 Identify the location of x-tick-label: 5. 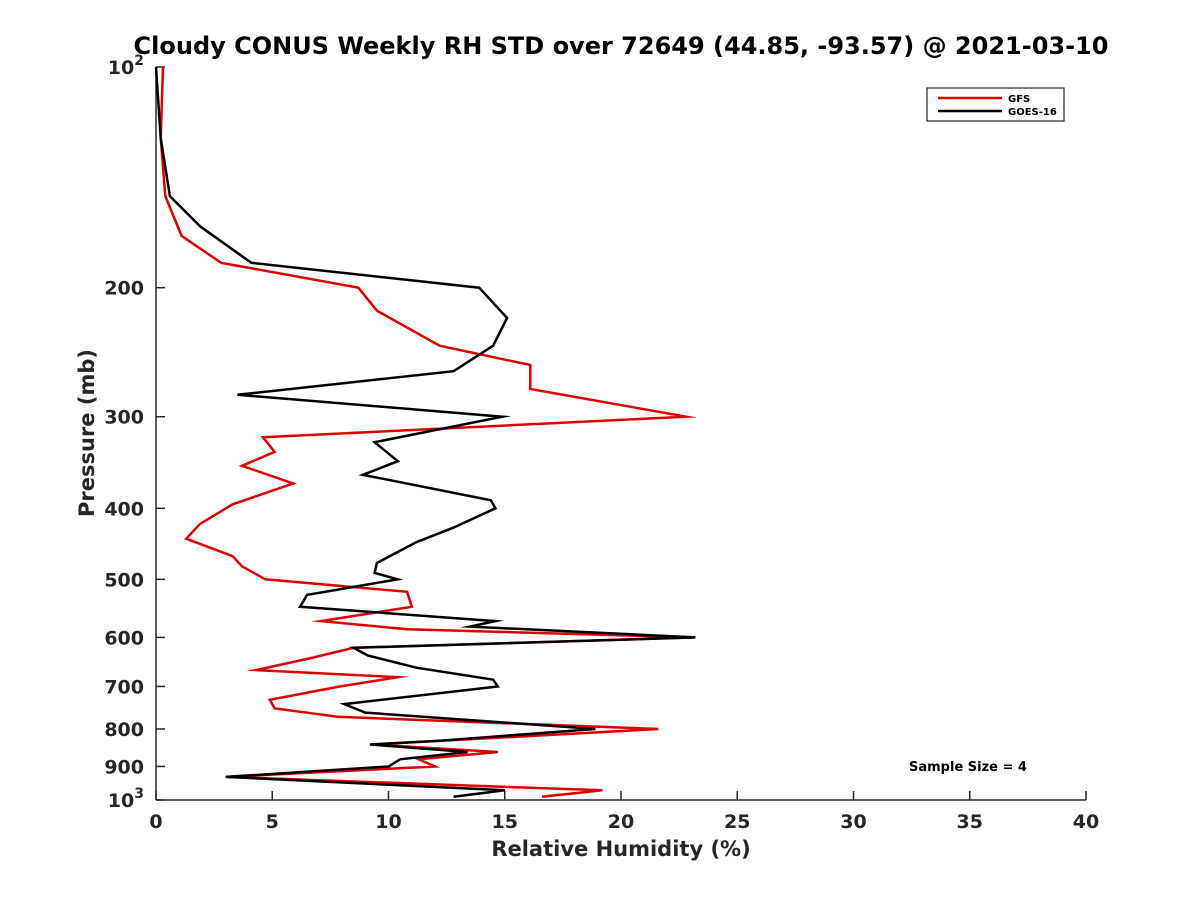
(272, 822).